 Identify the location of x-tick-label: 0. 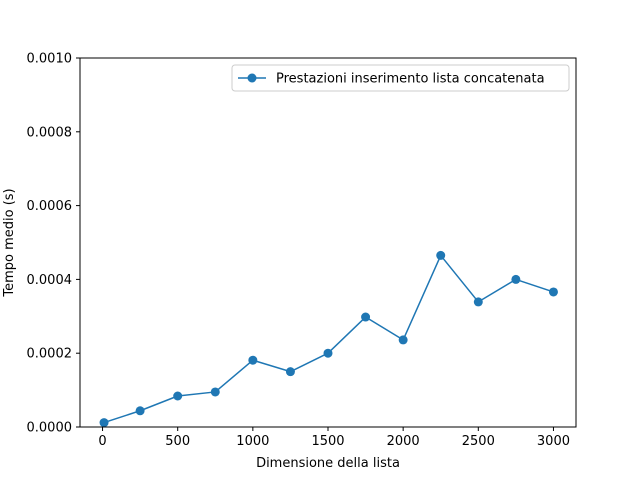
(102, 441).